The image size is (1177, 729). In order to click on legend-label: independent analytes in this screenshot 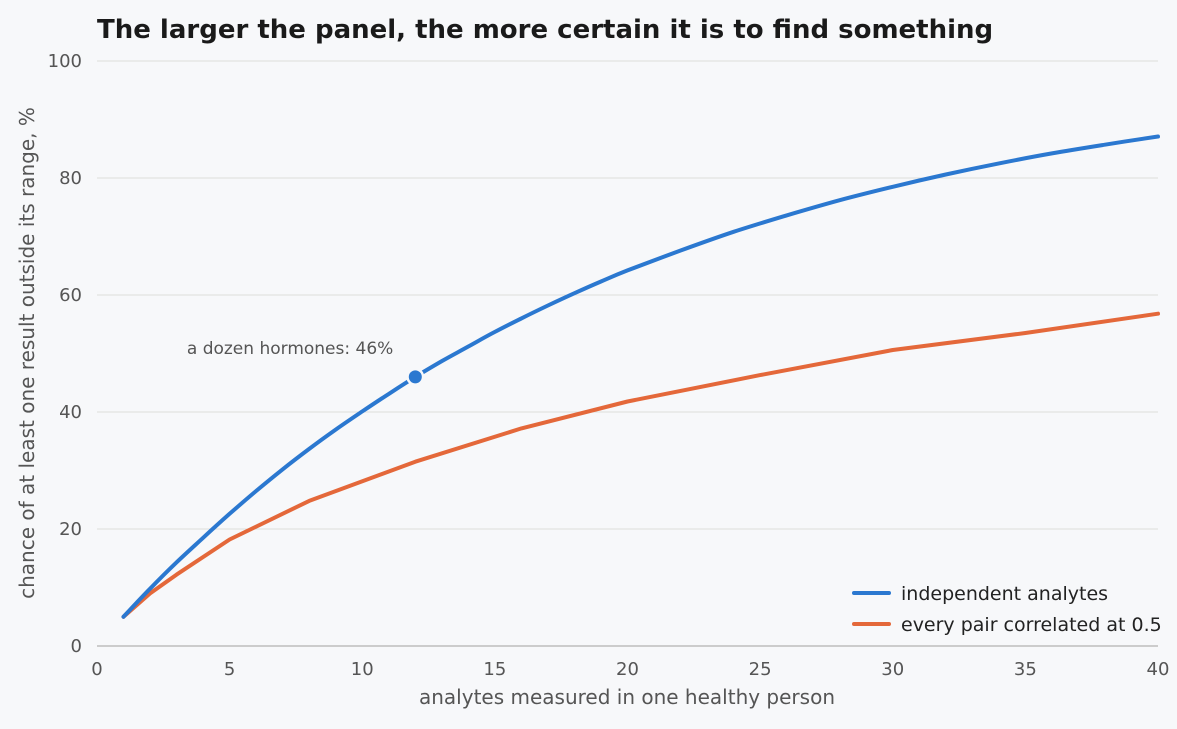, I will do `click(1004, 594)`.